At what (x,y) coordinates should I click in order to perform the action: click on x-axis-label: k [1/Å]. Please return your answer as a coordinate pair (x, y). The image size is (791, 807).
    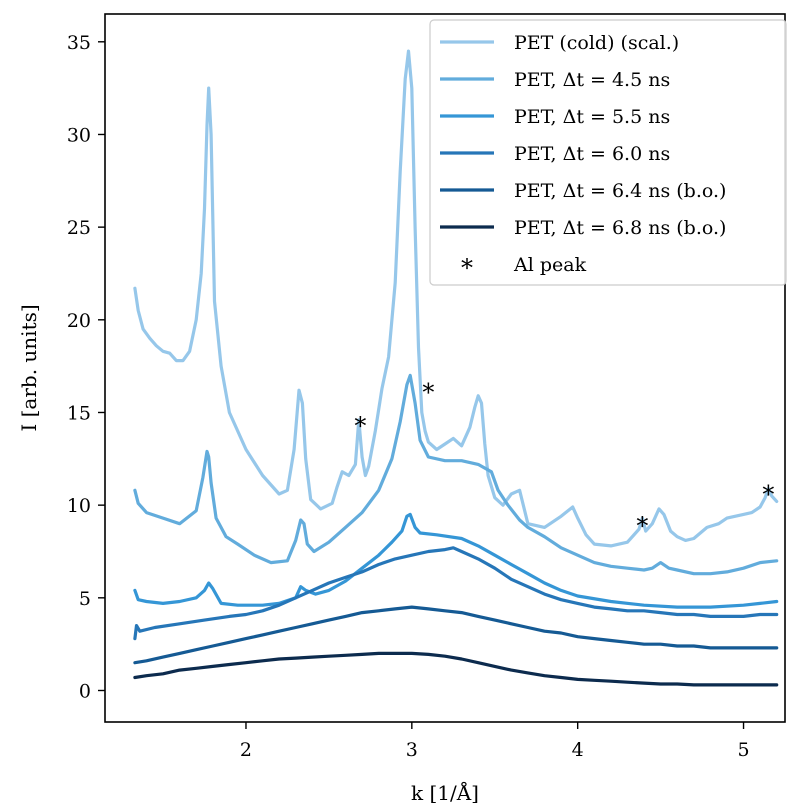
    Looking at the image, I should click on (445, 792).